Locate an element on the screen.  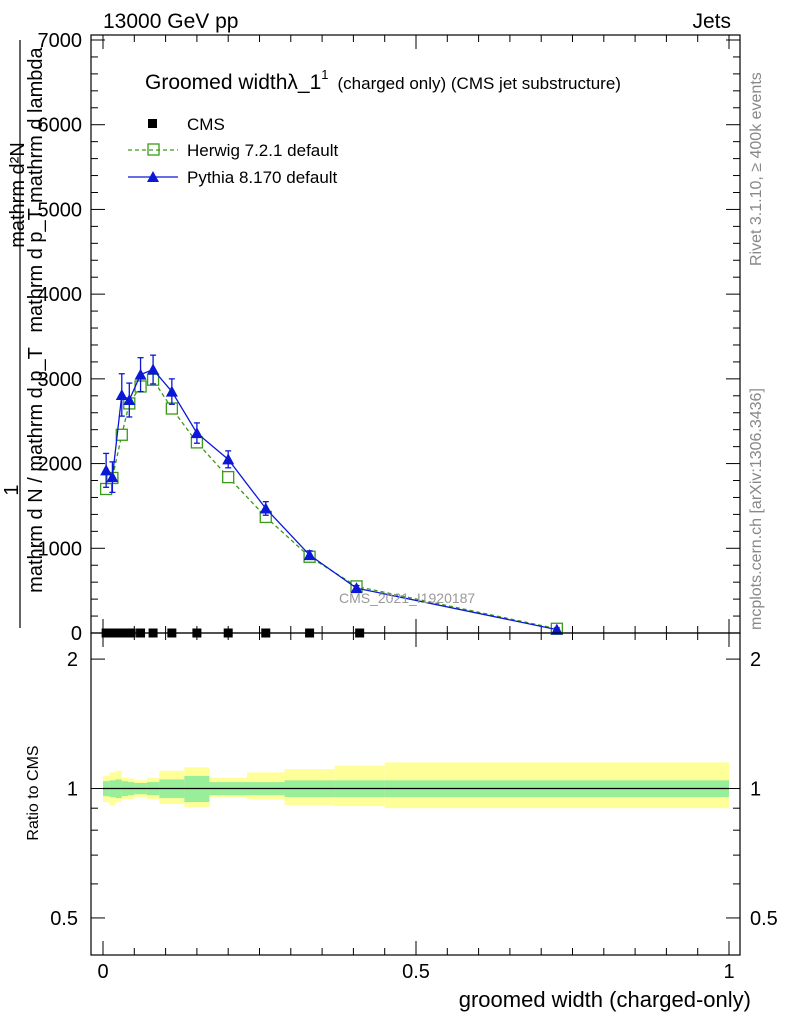
ratio-ytick-label-right: 0.5 is located at coordinates (764, 919).